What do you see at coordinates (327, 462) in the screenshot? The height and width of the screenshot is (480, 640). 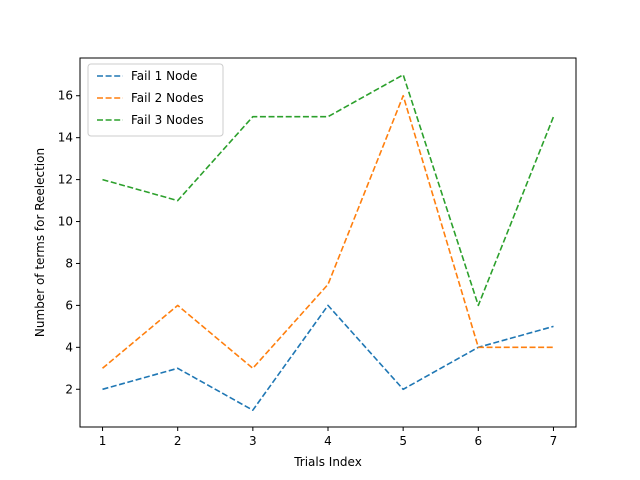 I see `x-axis-label: Trials Index` at bounding box center [327, 462].